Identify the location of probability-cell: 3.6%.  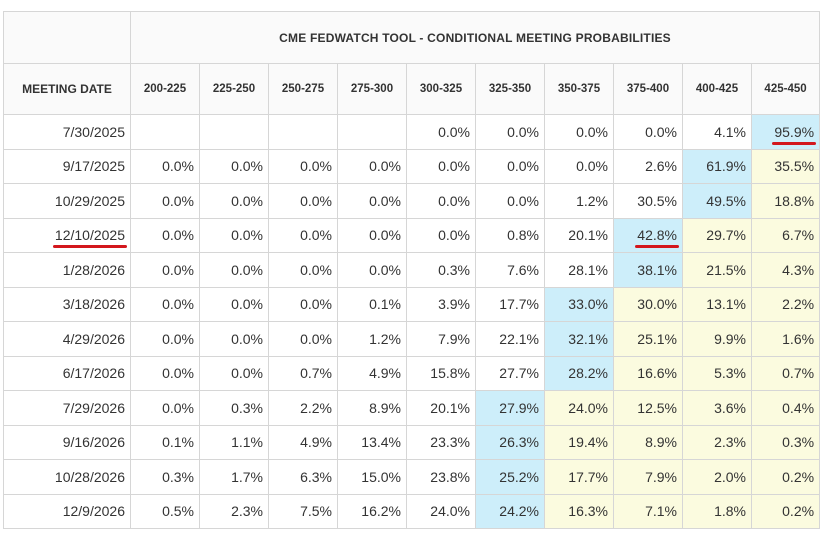
(717, 408).